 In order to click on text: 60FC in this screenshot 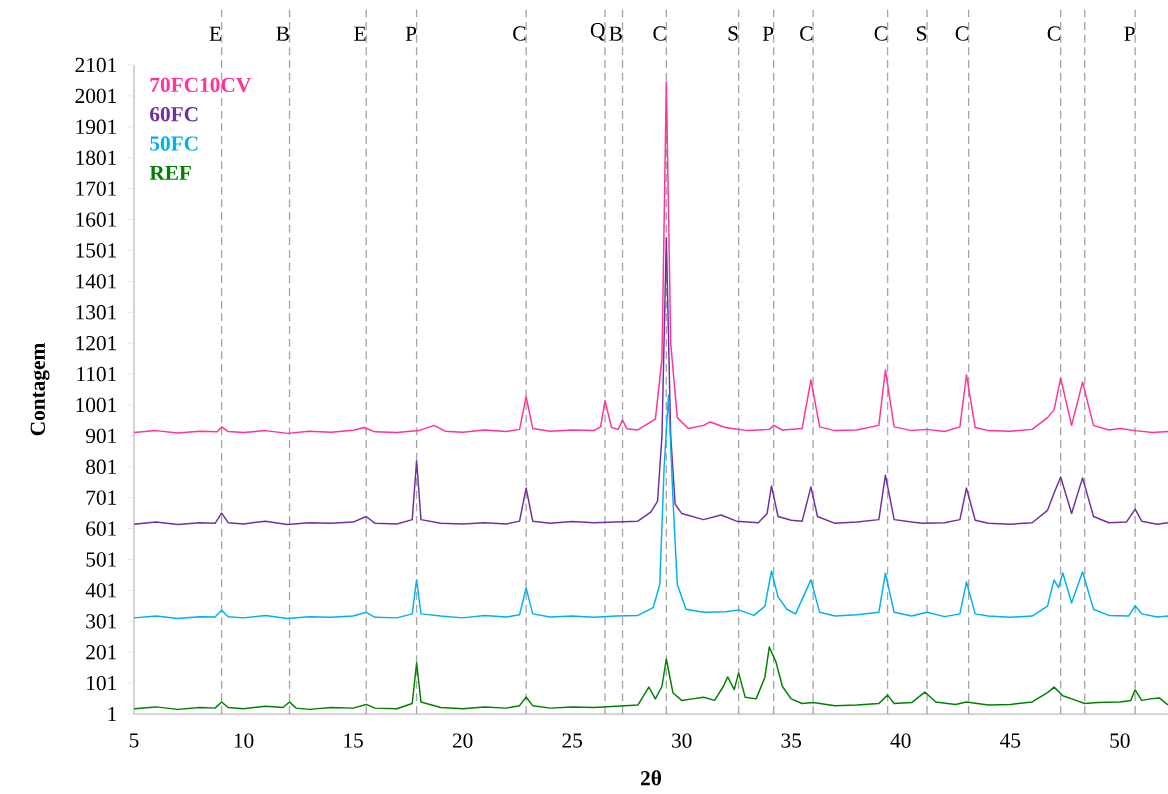, I will do `click(174, 114)`.